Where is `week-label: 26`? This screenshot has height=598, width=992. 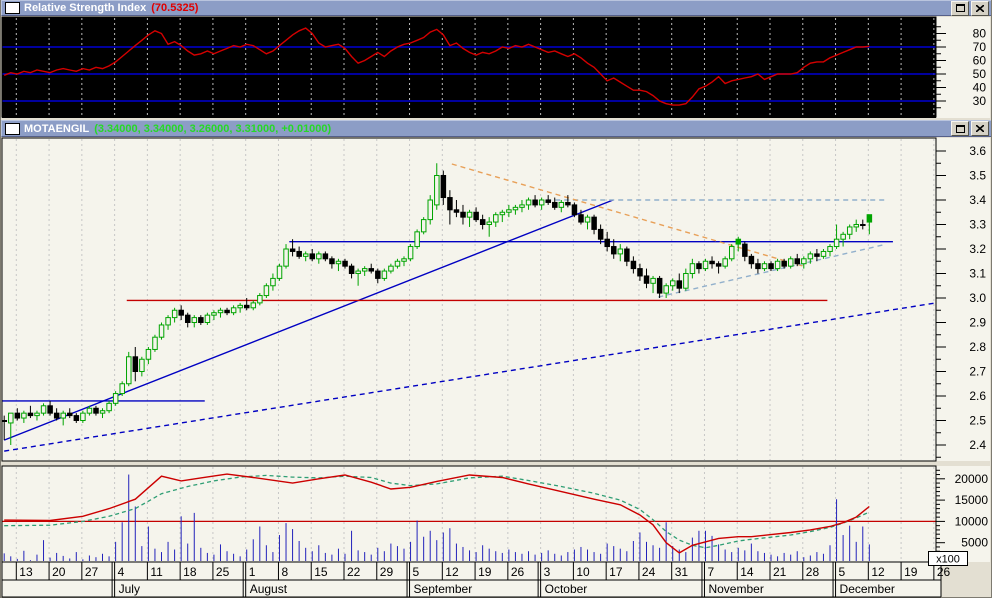 week-label: 26 is located at coordinates (518, 572).